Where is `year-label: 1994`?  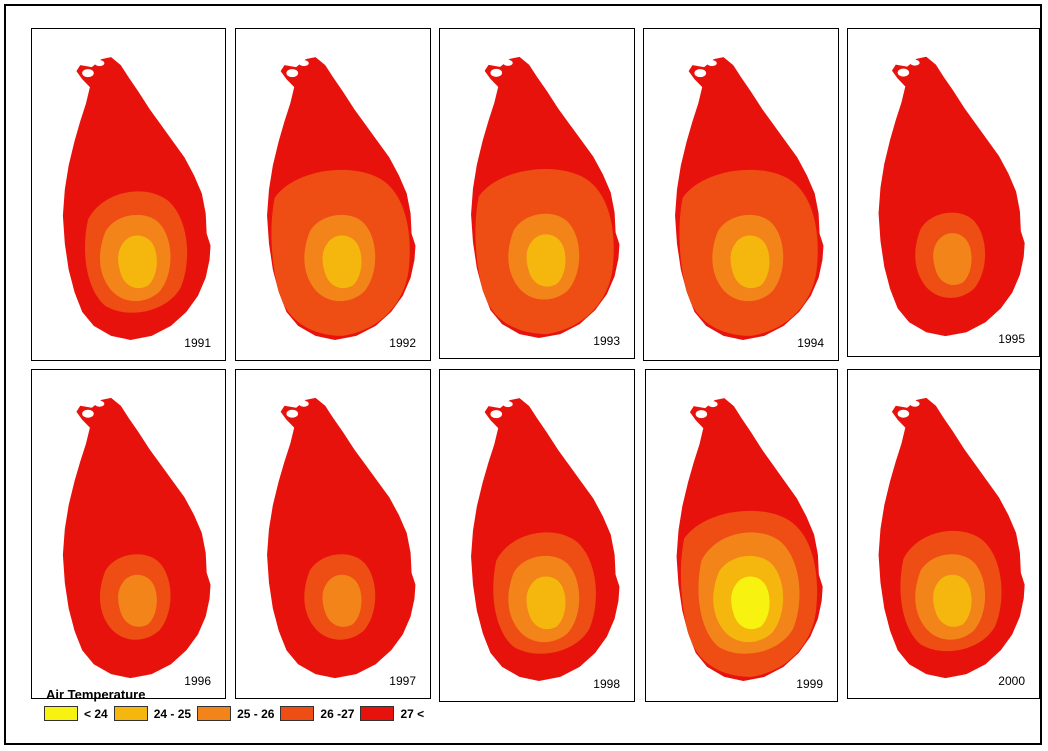
year-label: 1994 is located at coordinates (810, 343).